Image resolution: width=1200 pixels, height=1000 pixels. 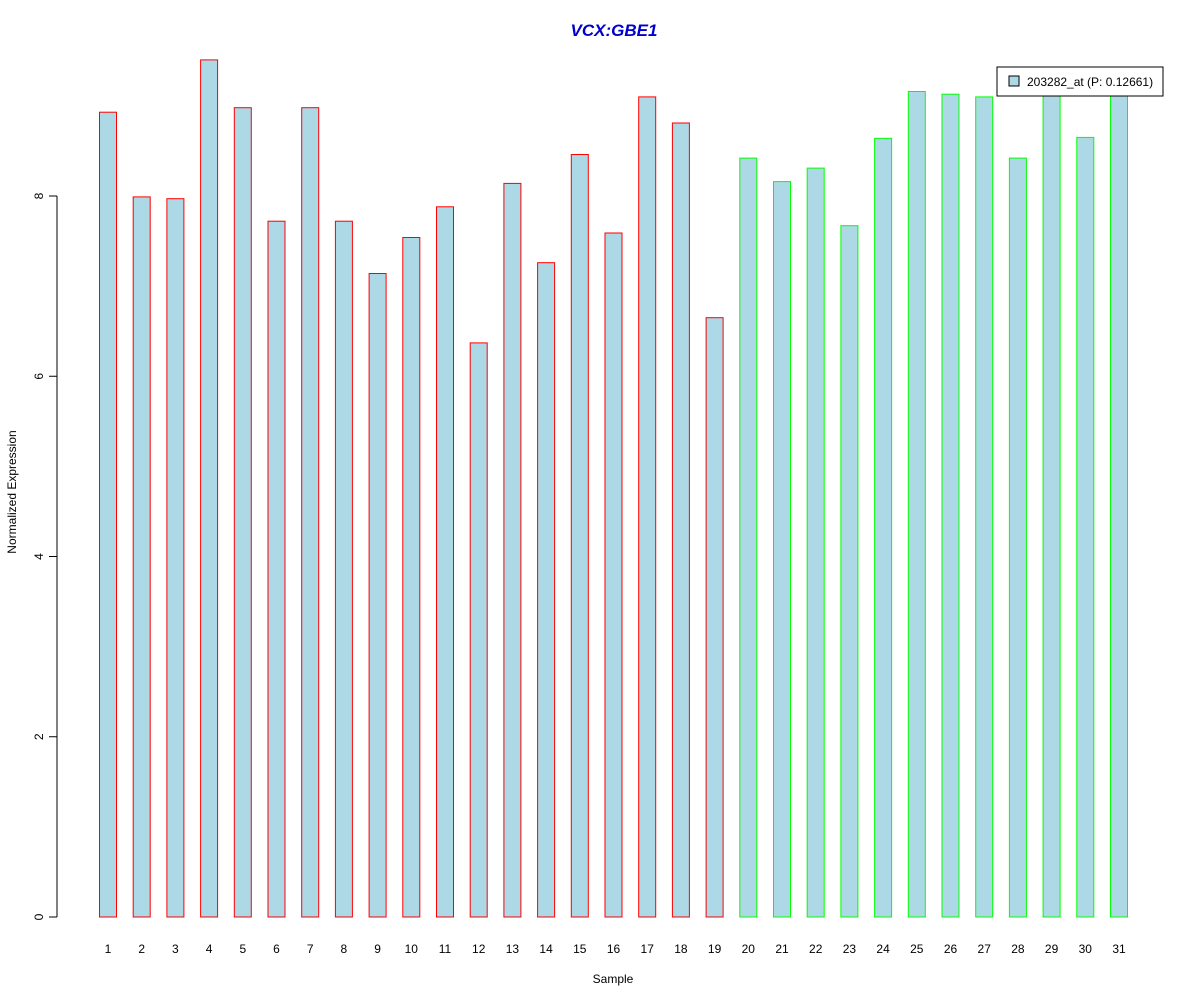 What do you see at coordinates (276, 949) in the screenshot?
I see `x-tick-label: 6` at bounding box center [276, 949].